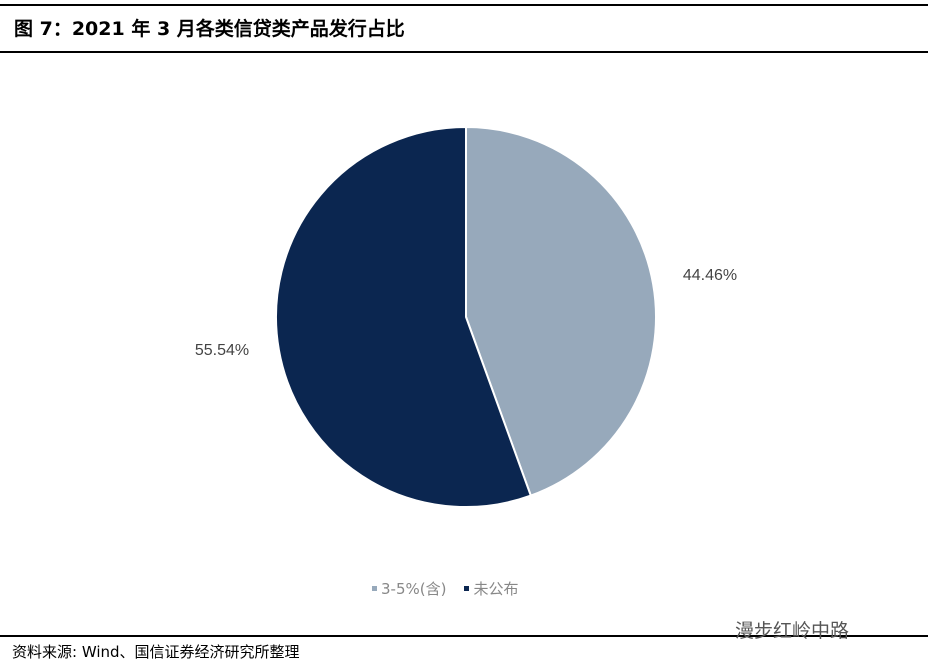  I want to click on legend: 3-5%(含) 未公布, so click(445, 588).